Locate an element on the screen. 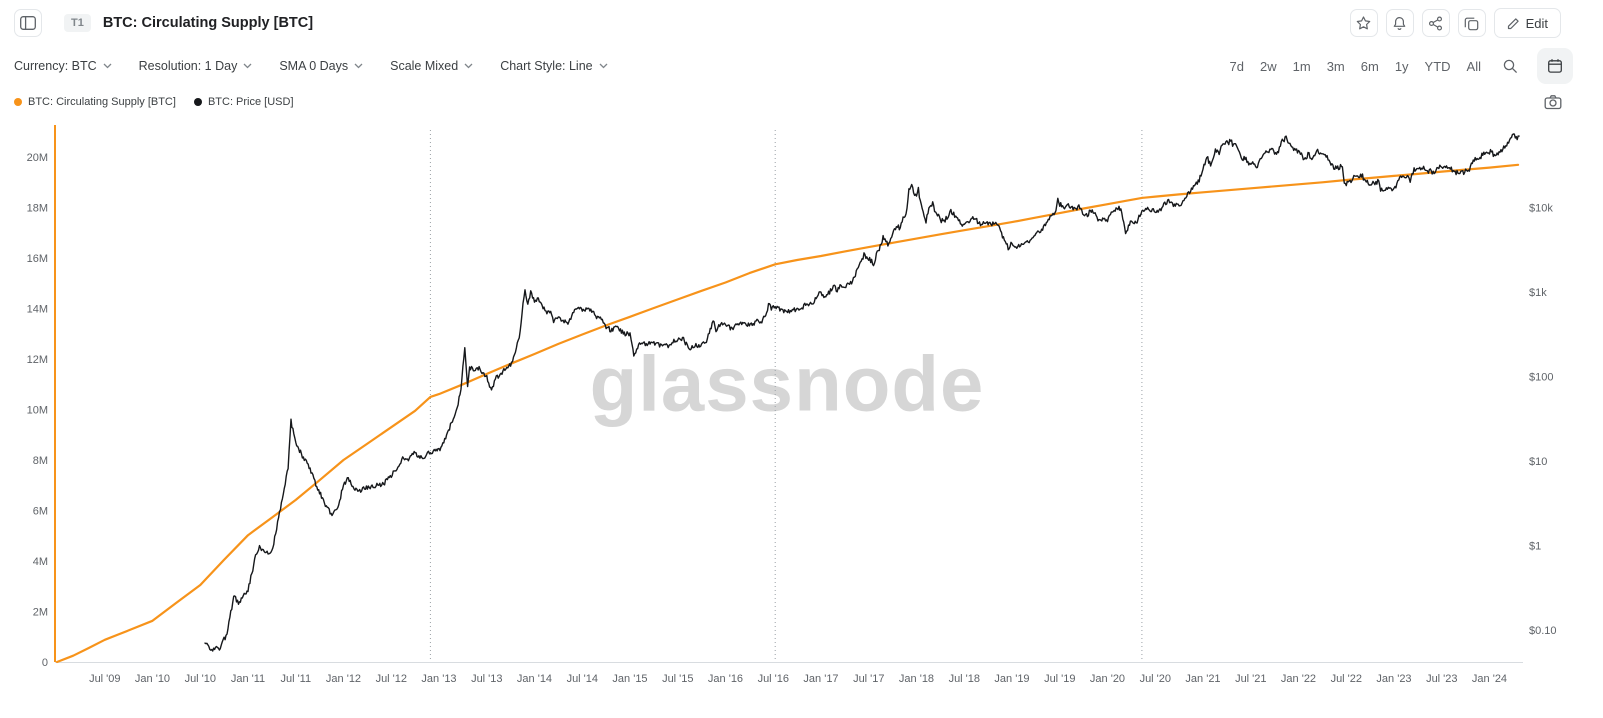 The height and width of the screenshot is (718, 1603). left-tick-label: 0 is located at coordinates (45, 663).